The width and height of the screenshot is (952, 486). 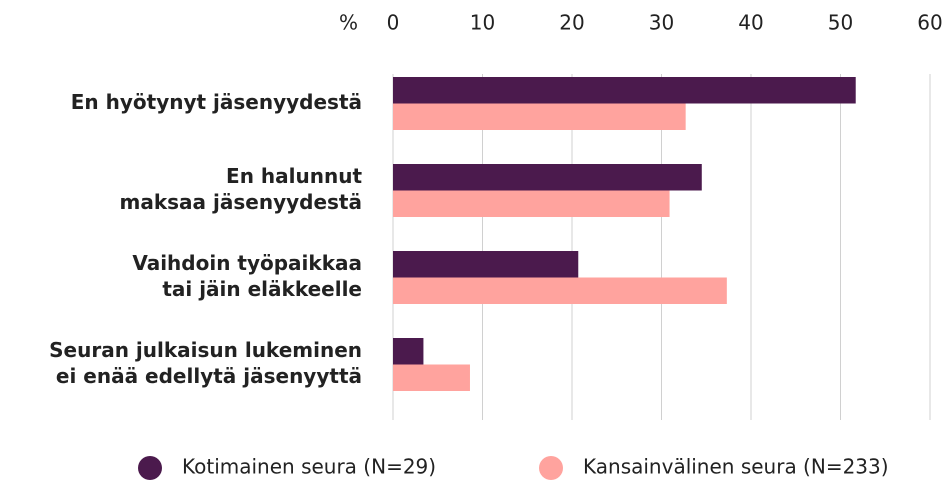 What do you see at coordinates (205, 350) in the screenshot?
I see `category-label: Seuran julkaisun lukeminen` at bounding box center [205, 350].